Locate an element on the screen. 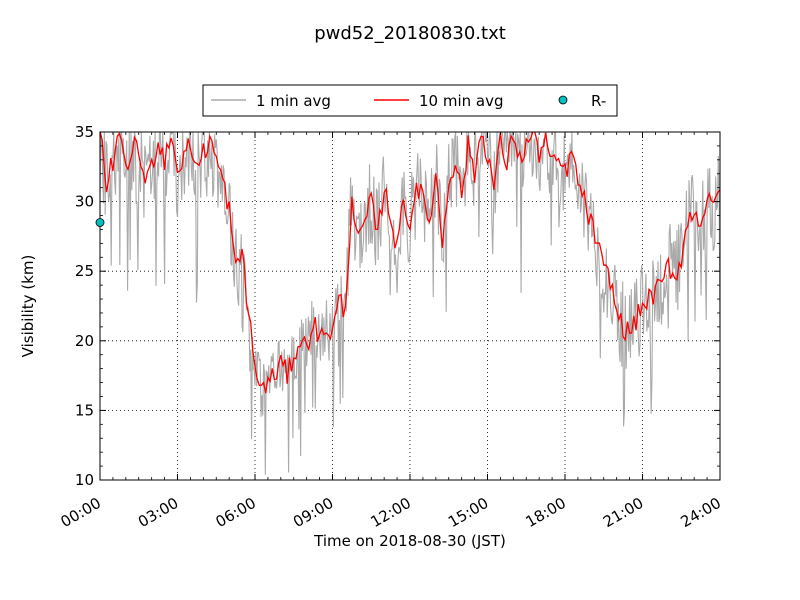  y-tick-labels: 10 15 20 25 30 35 is located at coordinates (84, 306).